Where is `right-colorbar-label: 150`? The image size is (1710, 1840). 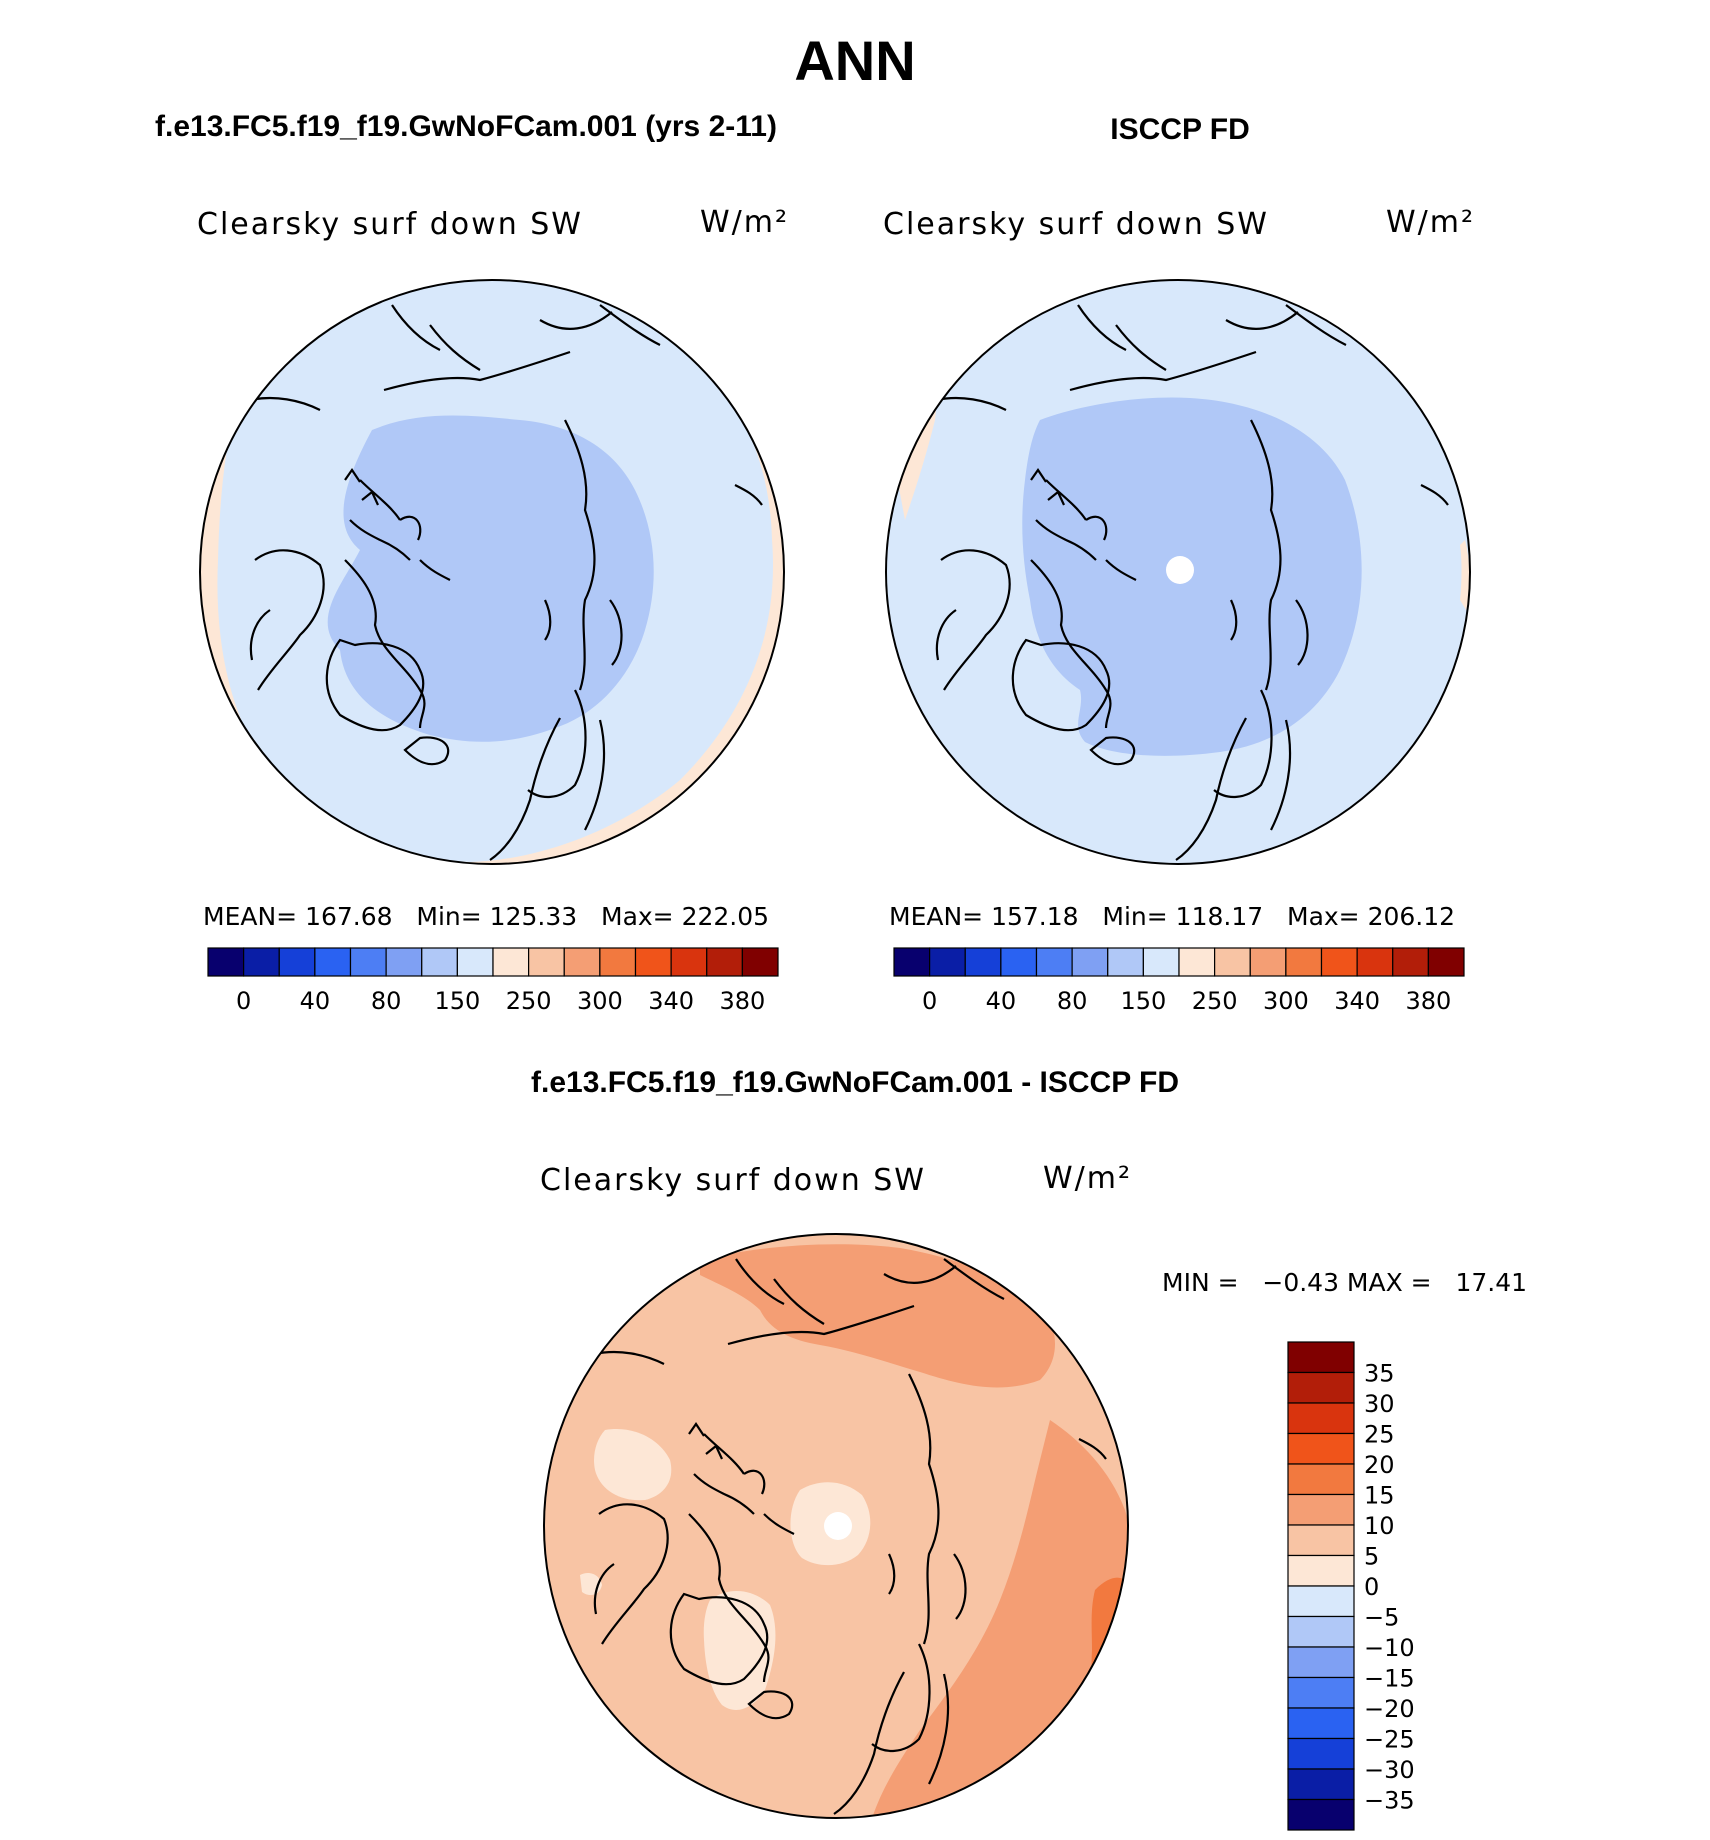
right-colorbar-label: 150 is located at coordinates (1143, 1001).